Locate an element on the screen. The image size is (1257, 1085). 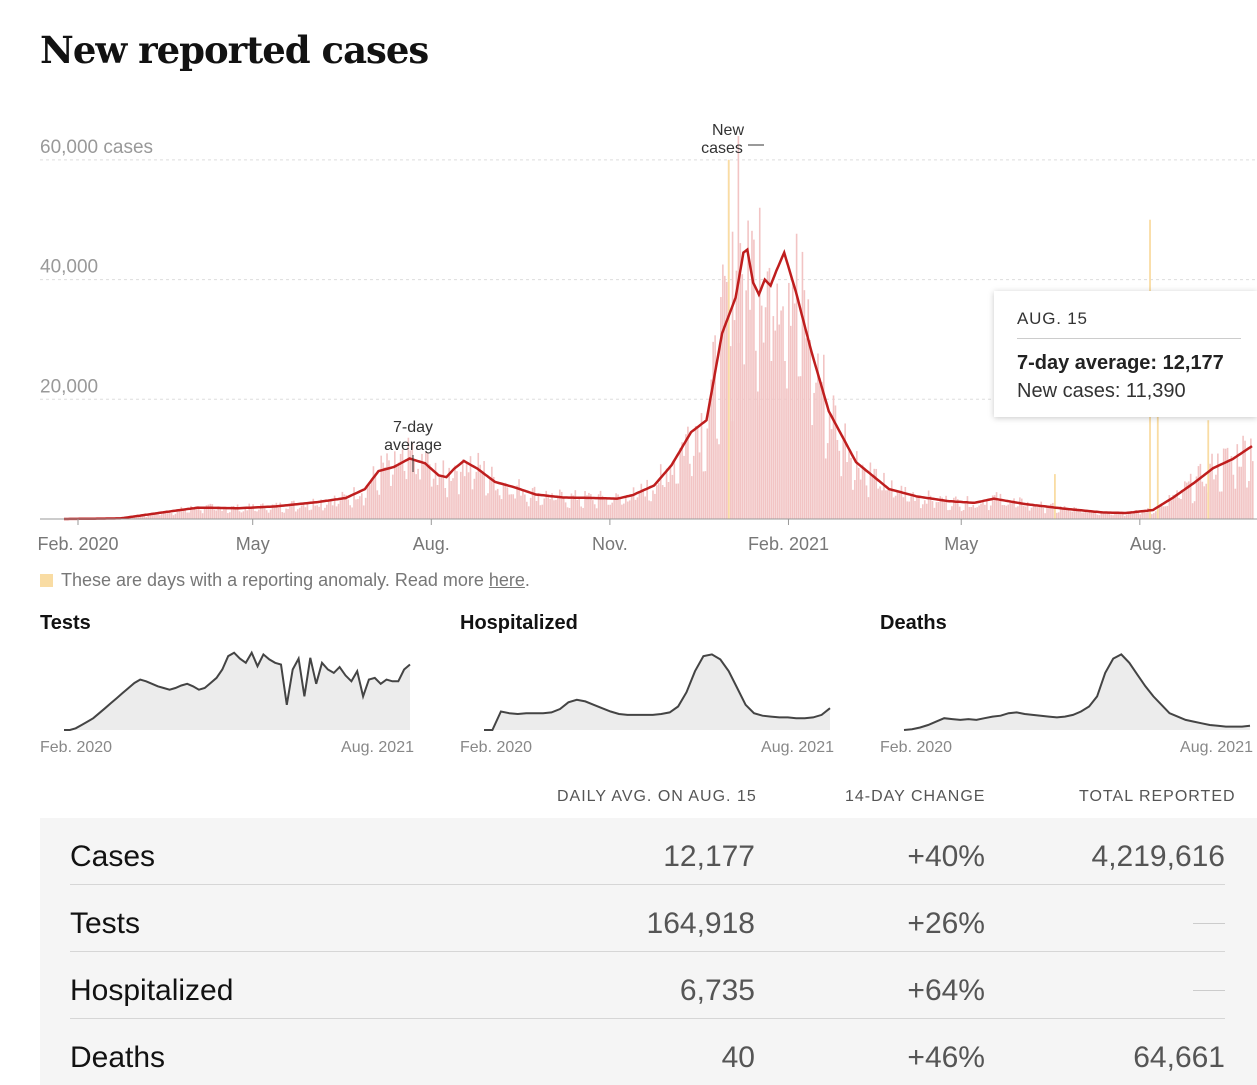
annotation-7-day-average: average is located at coordinates (413, 445).